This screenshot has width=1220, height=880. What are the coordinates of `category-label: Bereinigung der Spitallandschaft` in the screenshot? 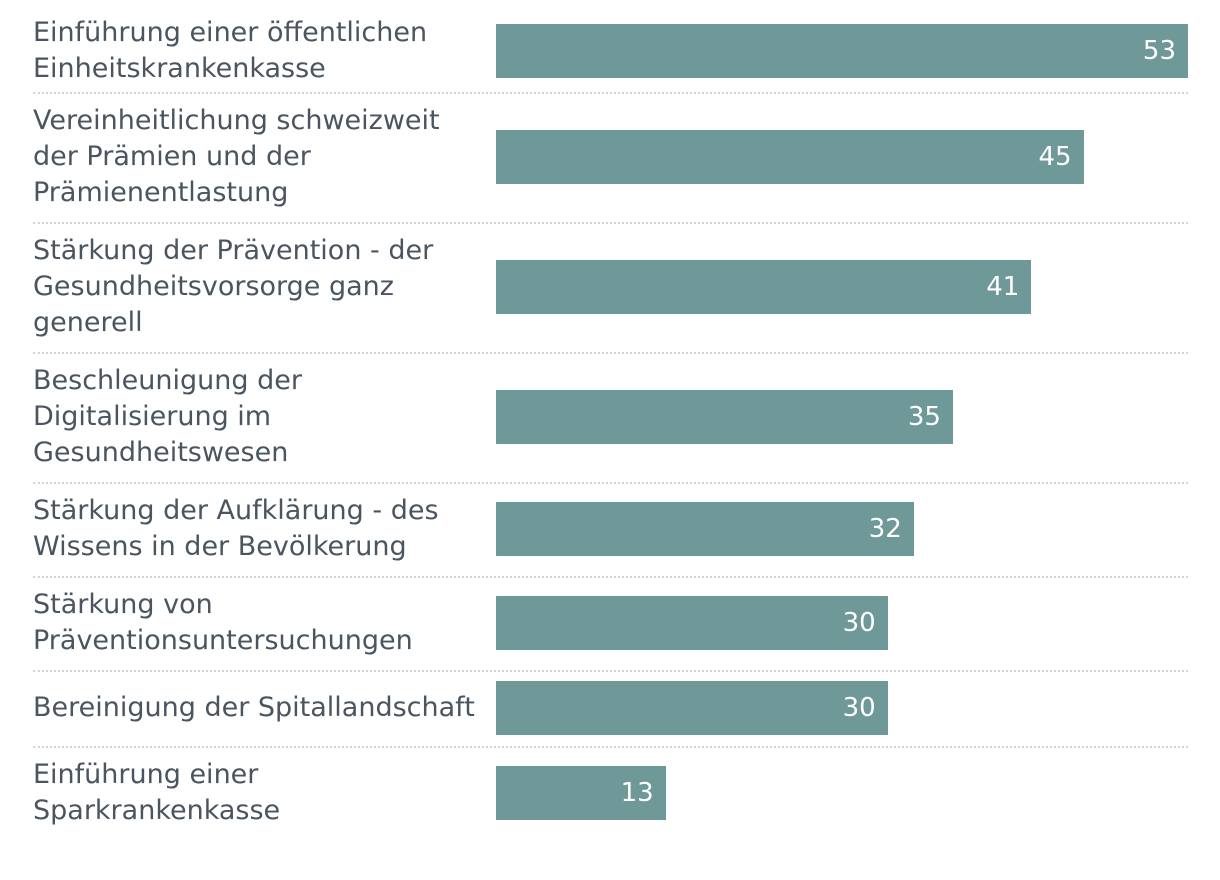 It's located at (254, 707).